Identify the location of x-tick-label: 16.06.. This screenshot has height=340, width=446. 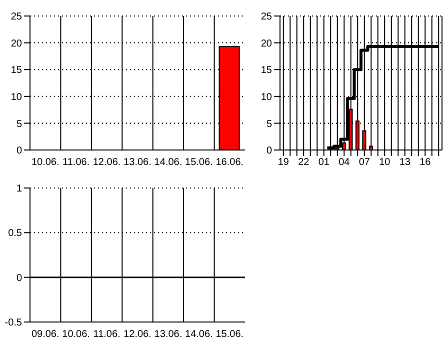
(230, 162).